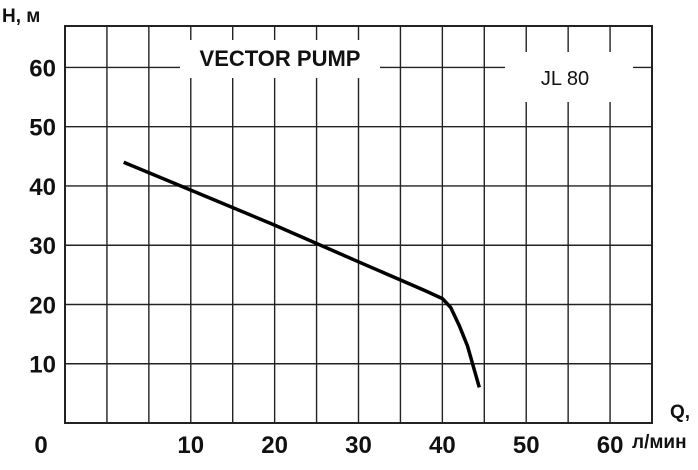 The image size is (698, 470). I want to click on x-tick-label: 50, so click(526, 445).